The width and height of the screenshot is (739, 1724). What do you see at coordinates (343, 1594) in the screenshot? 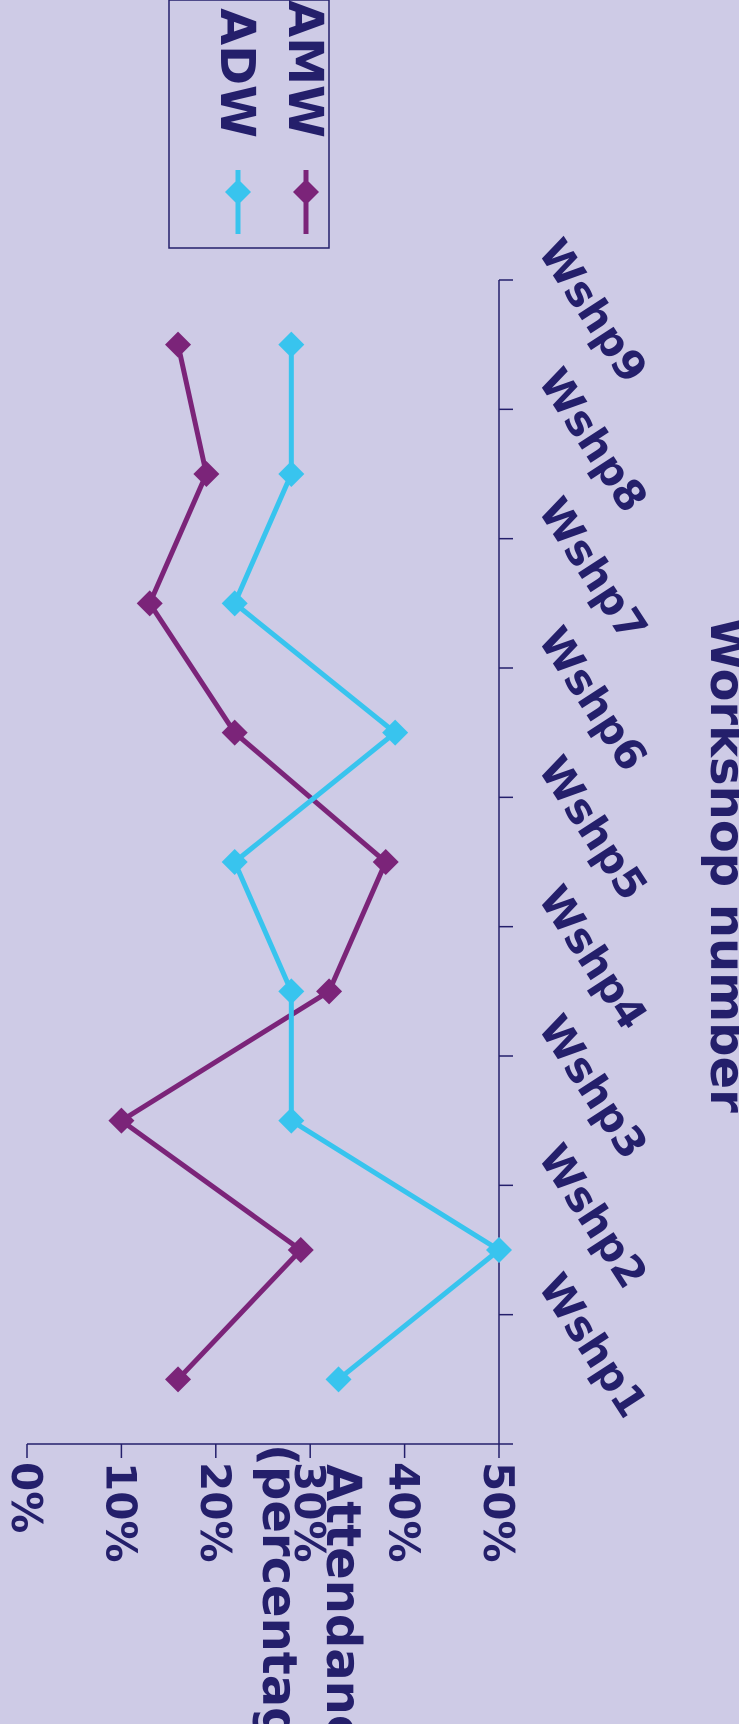
I see `y-axis-title-line1: Attendance` at bounding box center [343, 1594].